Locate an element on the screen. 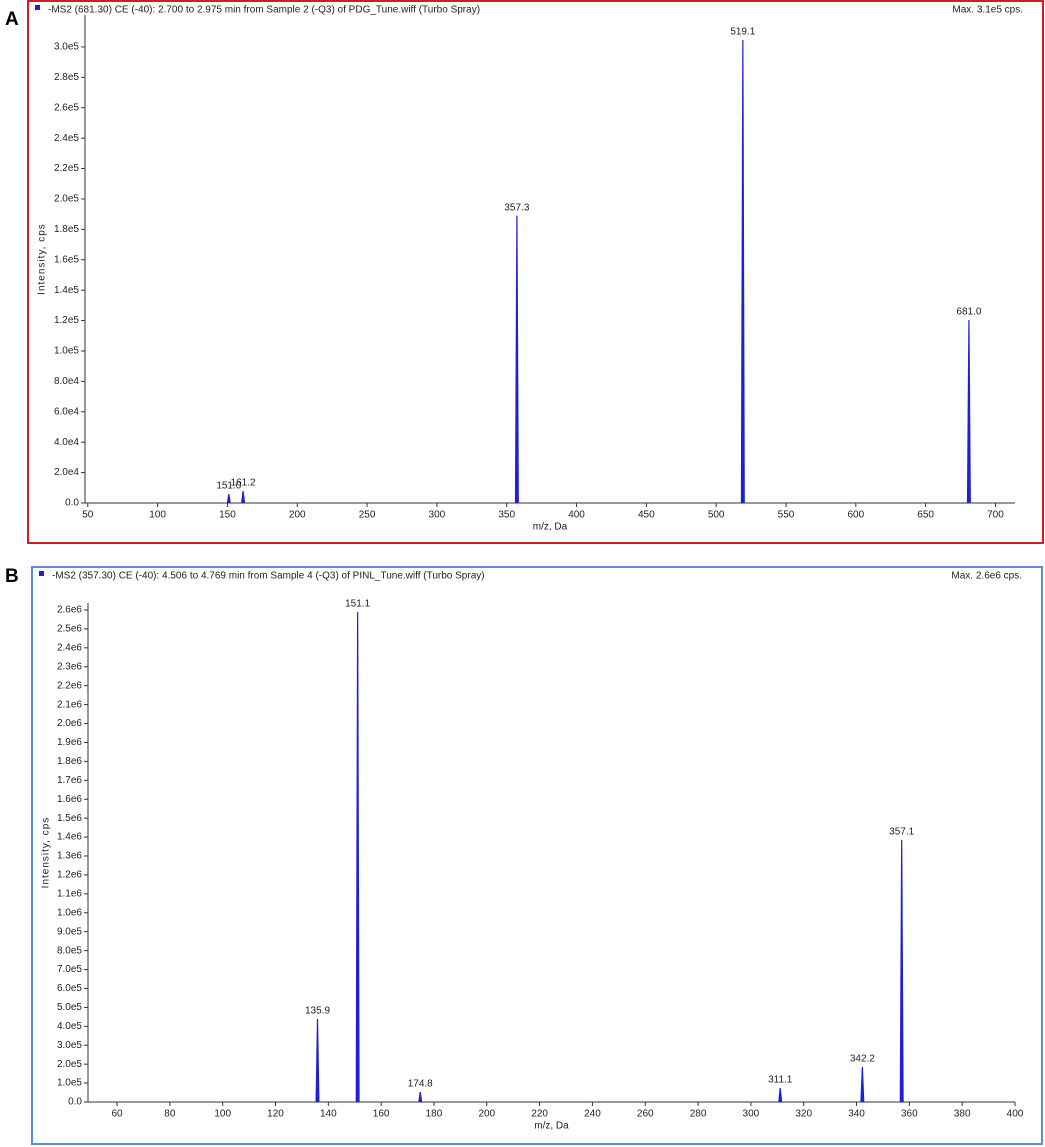 Image resolution: width=1045 pixels, height=1147 pixels. y-tick-label: 1.2e6 is located at coordinates (69, 875).